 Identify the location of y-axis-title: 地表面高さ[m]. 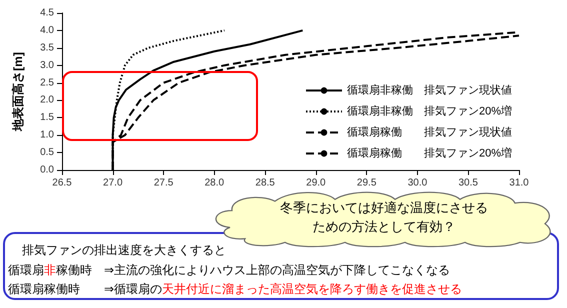
(18, 92).